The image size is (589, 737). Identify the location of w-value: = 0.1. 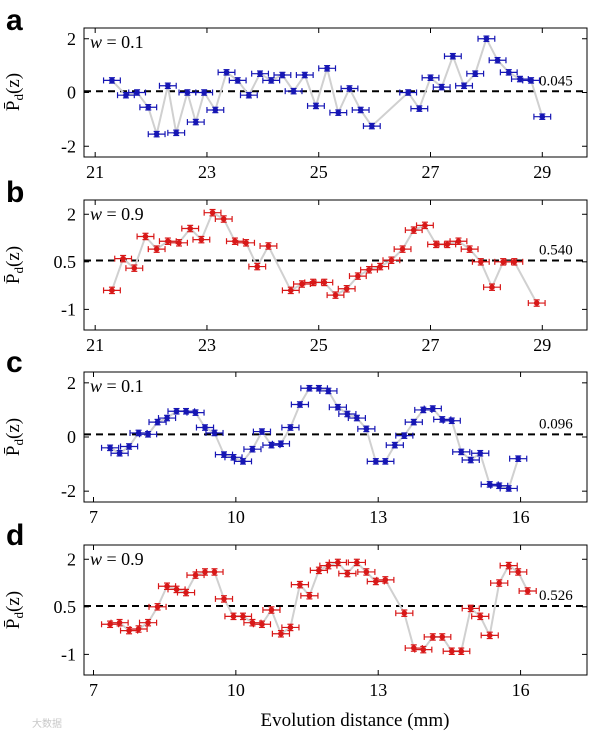
(123, 42).